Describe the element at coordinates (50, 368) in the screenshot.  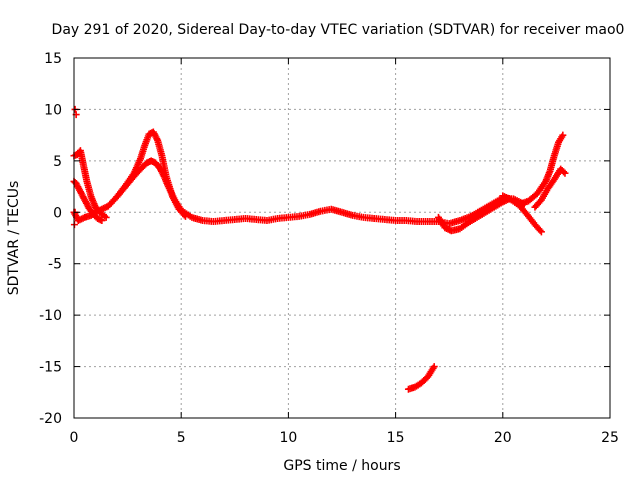
I see `y-tick-label: -15` at that location.